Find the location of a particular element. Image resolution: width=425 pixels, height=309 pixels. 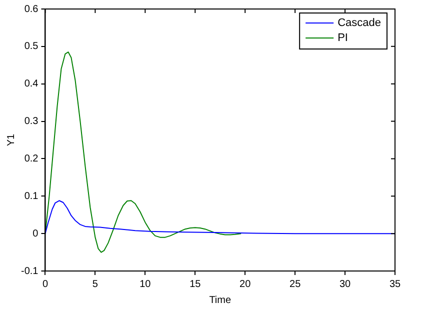

y-axis-title: Y1 is located at coordinates (11, 139).